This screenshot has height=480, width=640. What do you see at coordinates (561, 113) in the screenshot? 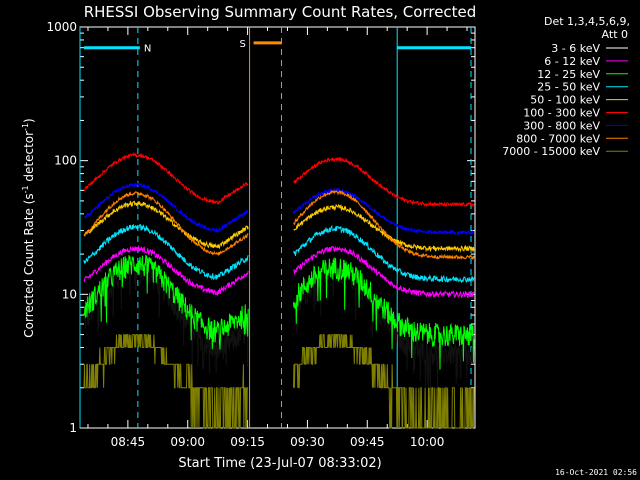
I see `legend-entry-label: 100 - 300 keV` at bounding box center [561, 113].